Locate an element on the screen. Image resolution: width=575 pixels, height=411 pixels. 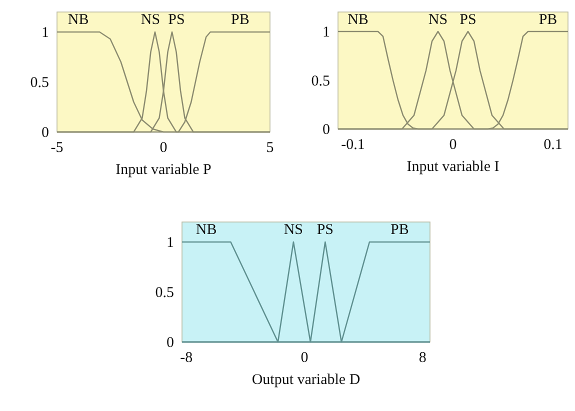
x-tick-label: -5 is located at coordinates (57, 148).